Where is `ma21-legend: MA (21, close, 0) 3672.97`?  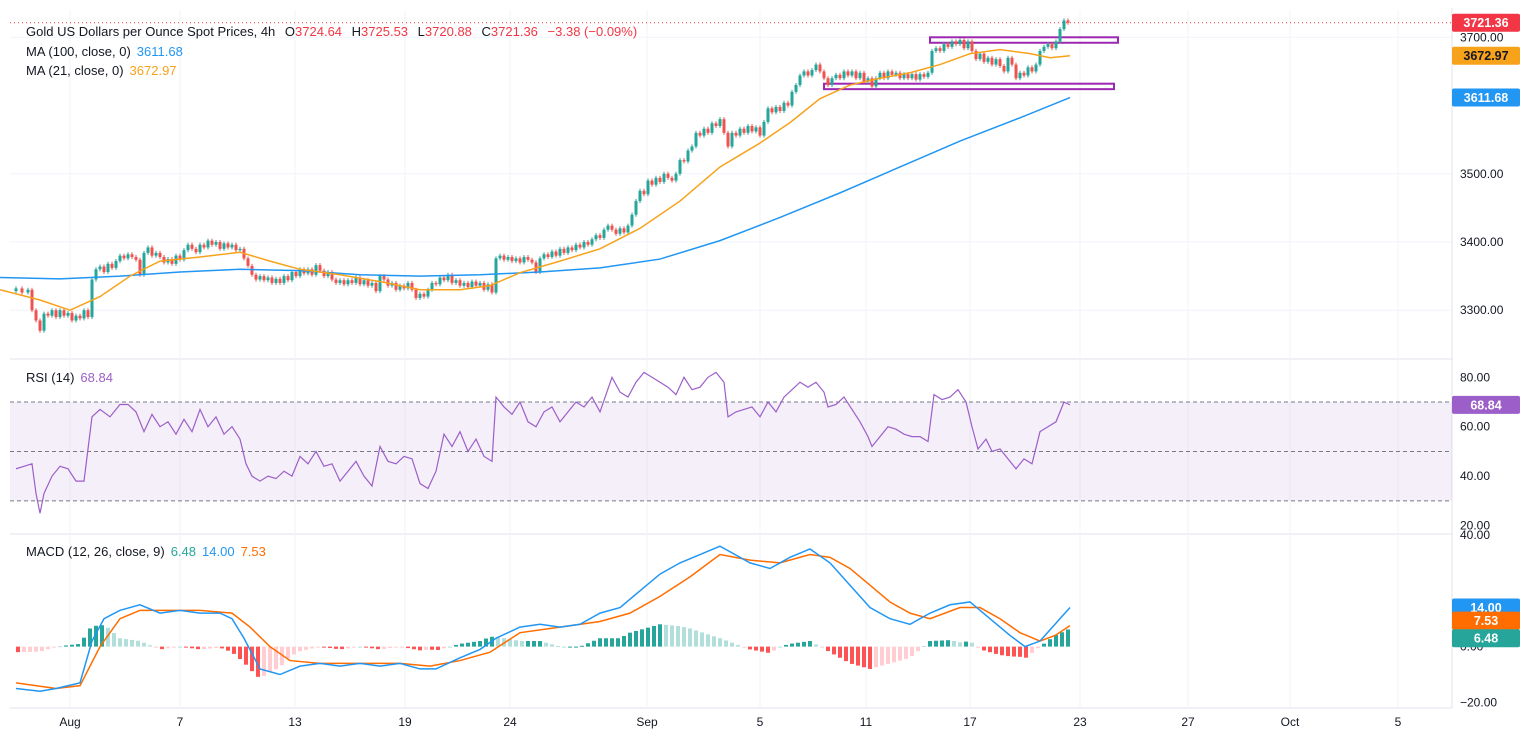 ma21-legend: MA (21, close, 0) 3672.97 is located at coordinates (101, 70).